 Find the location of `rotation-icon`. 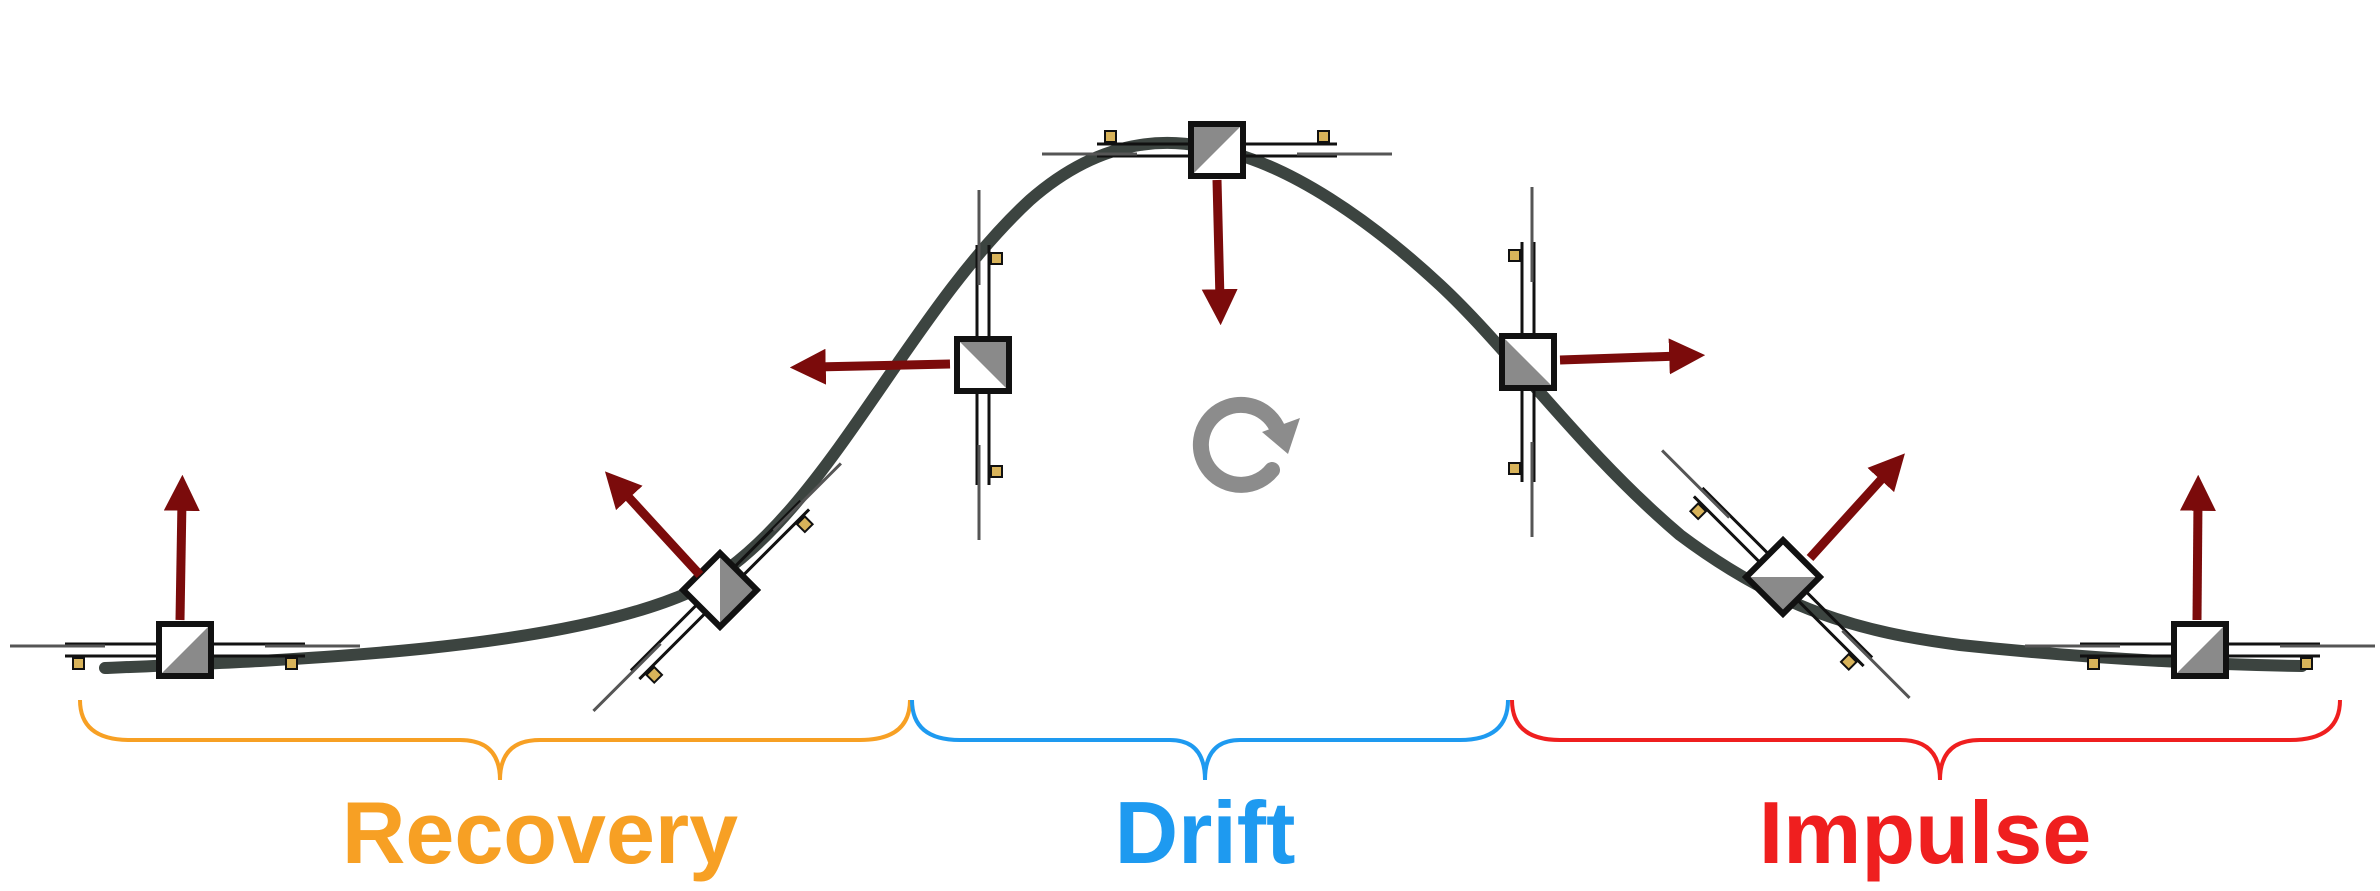

rotation-icon is located at coordinates (1246, 444).